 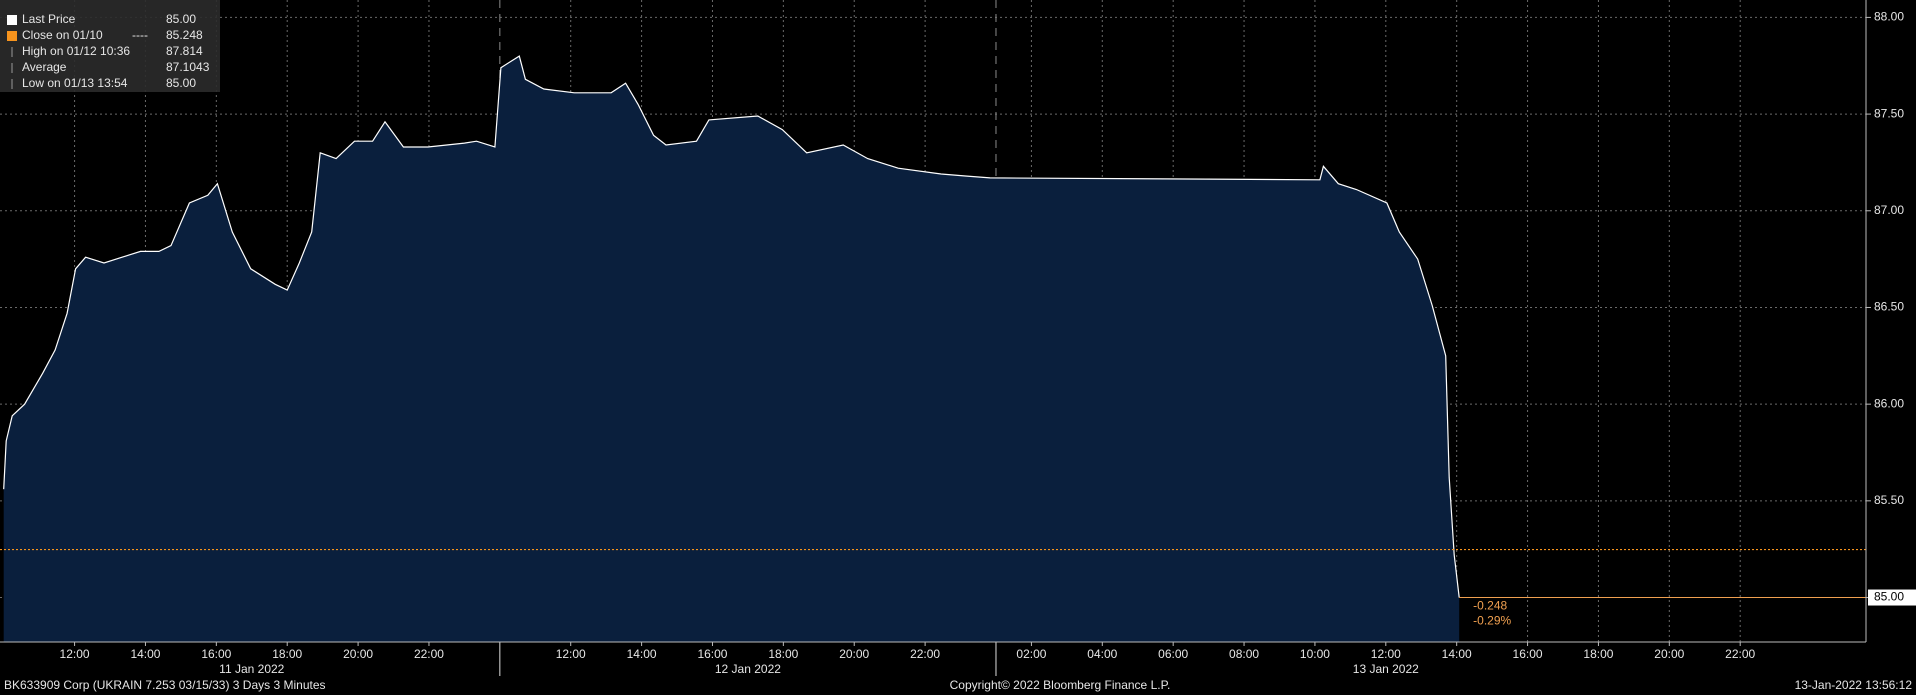 What do you see at coordinates (1854, 685) in the screenshot?
I see `footer-right: 13-Jan-2022 13:56:12` at bounding box center [1854, 685].